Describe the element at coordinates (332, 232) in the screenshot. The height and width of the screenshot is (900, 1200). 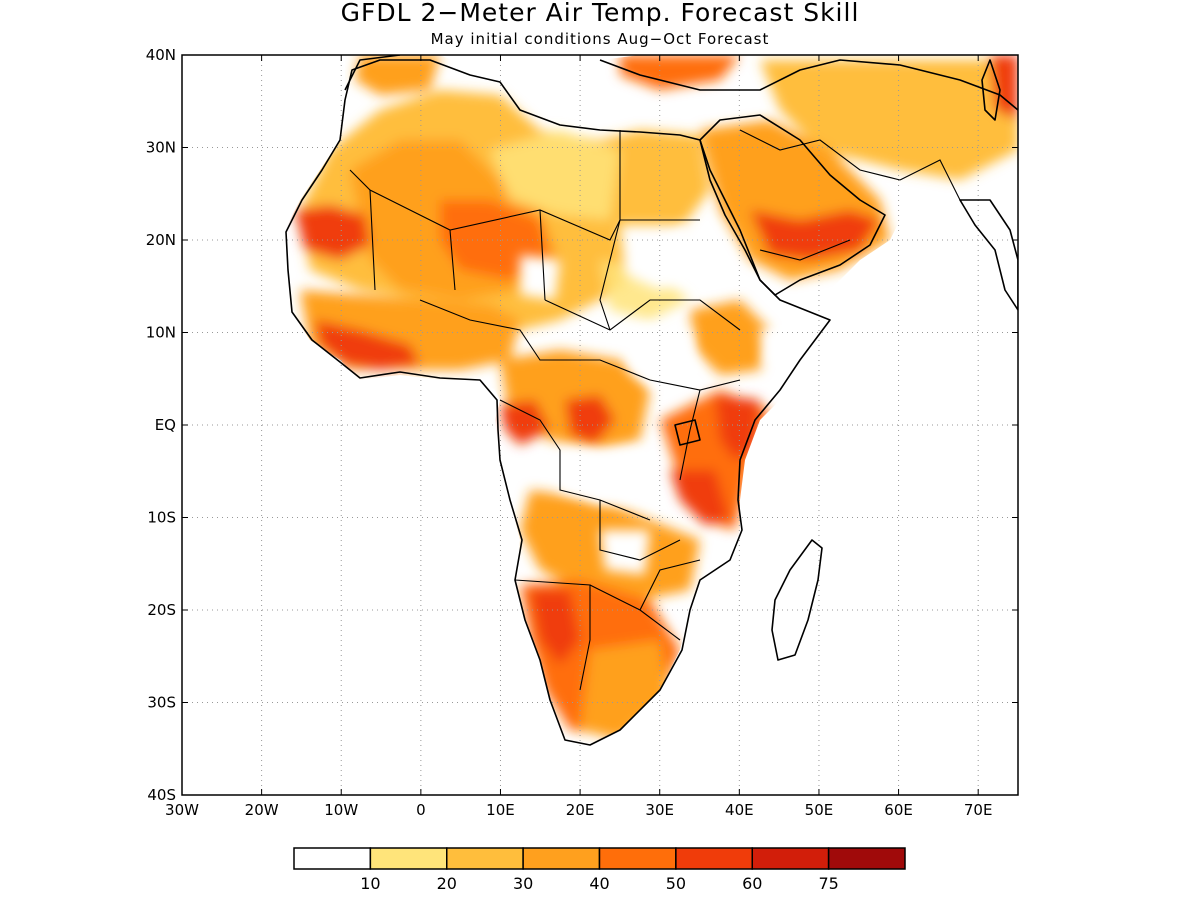
I see `skill-region-mauritania` at that location.